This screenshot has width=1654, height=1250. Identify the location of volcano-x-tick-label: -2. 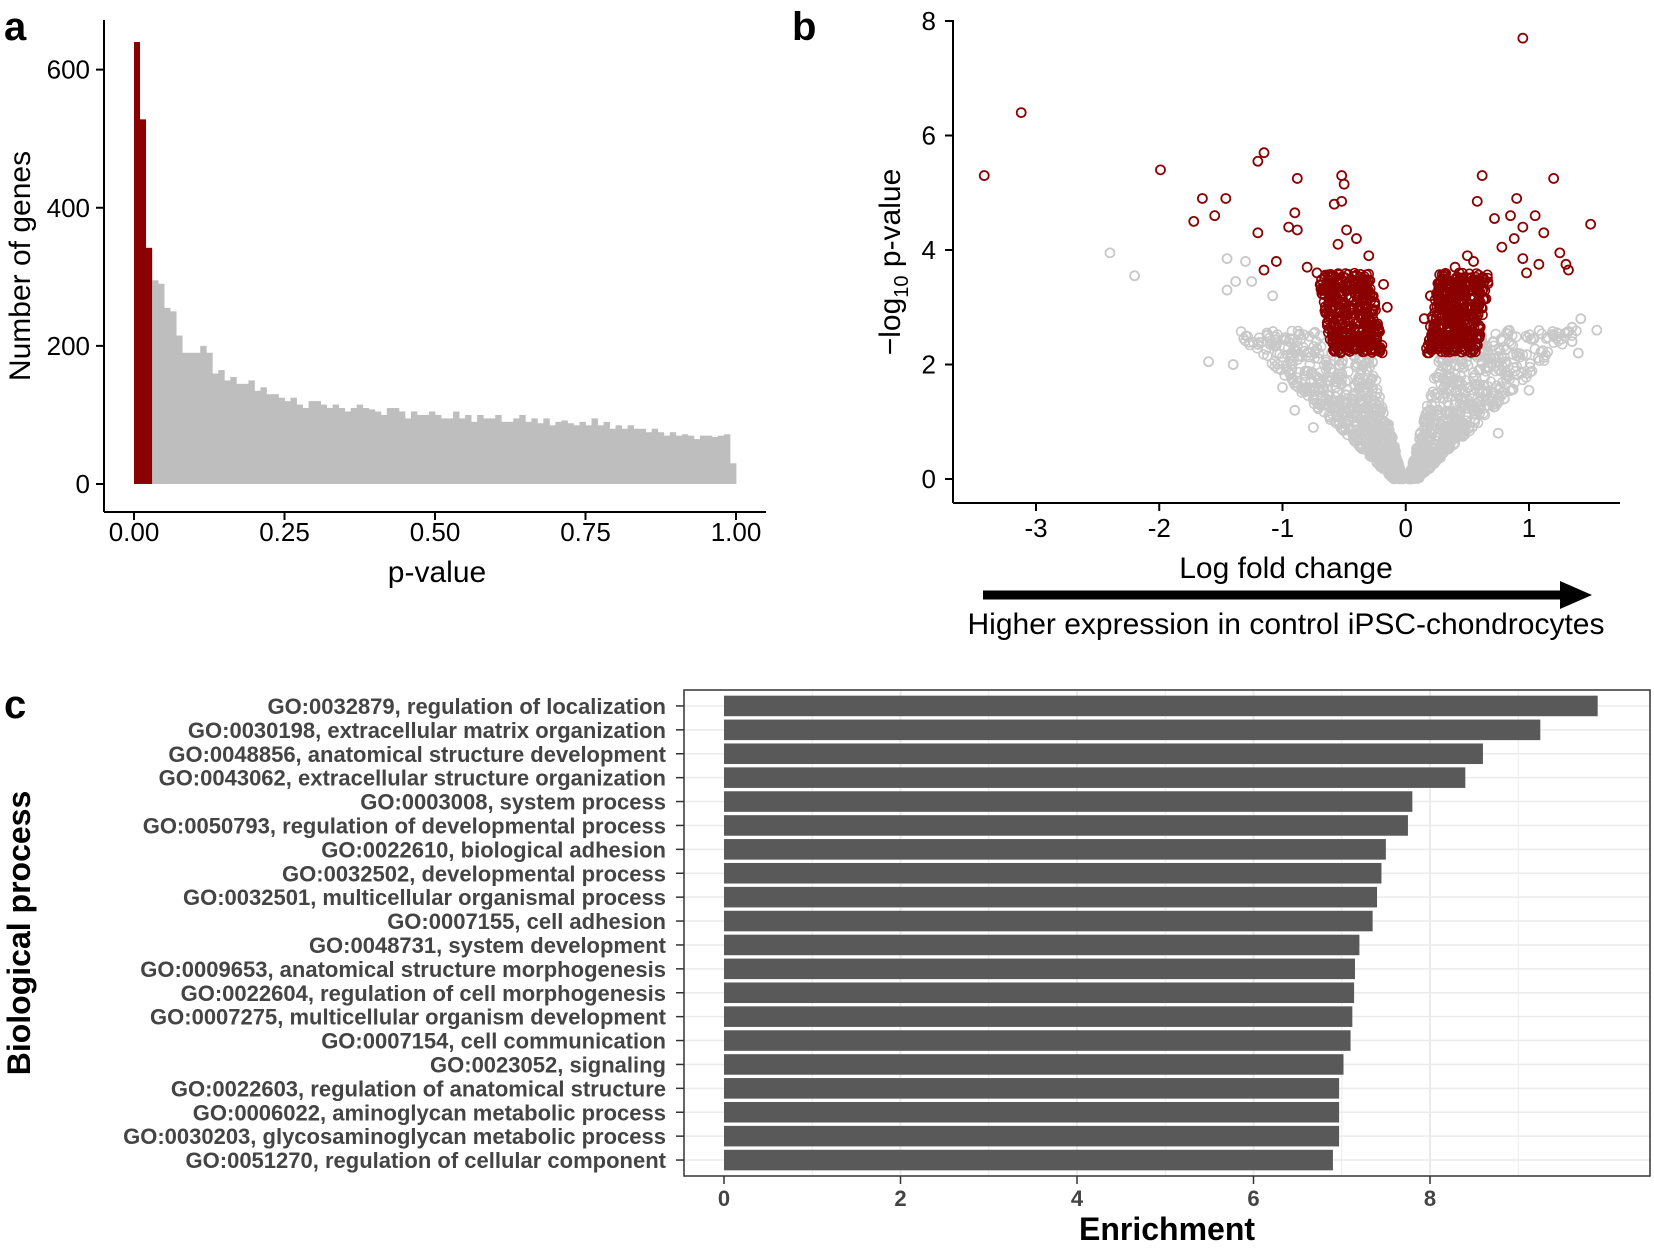
(1159, 528).